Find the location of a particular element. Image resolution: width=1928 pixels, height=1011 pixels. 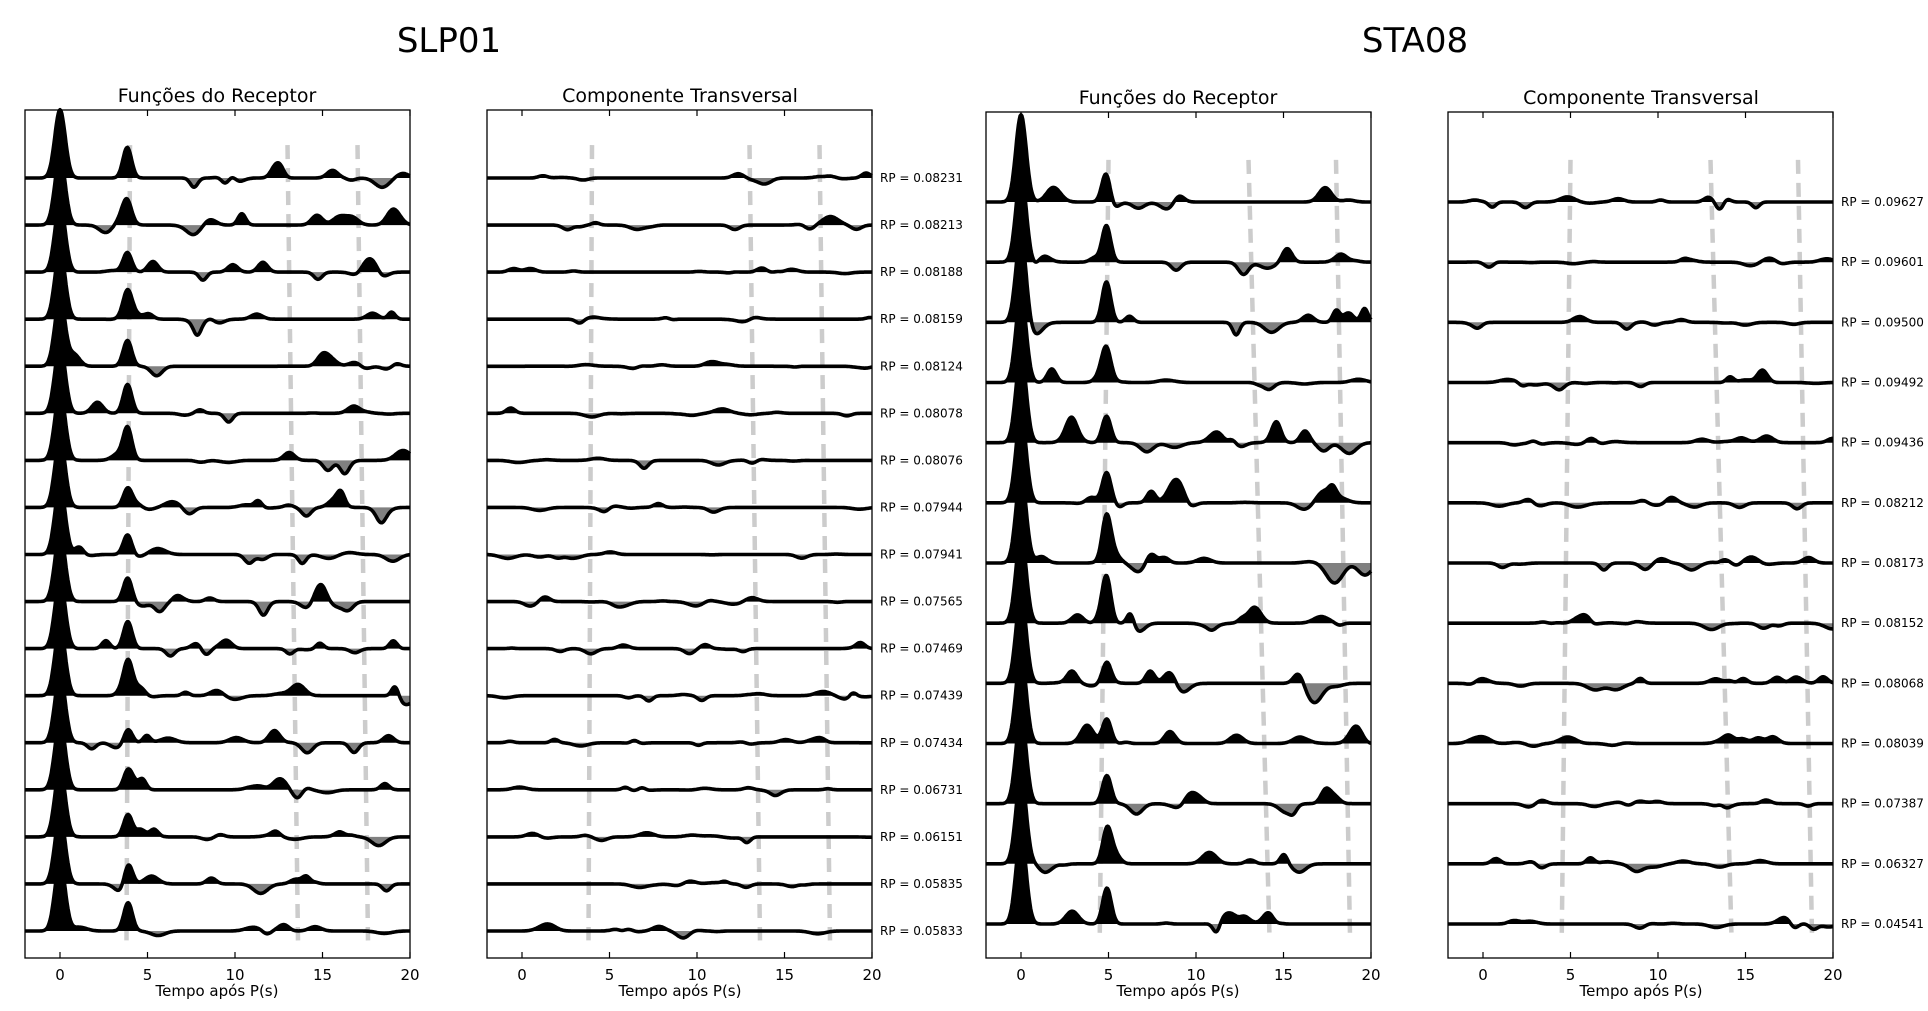

x-tick-label: 10 is located at coordinates (1195, 975).